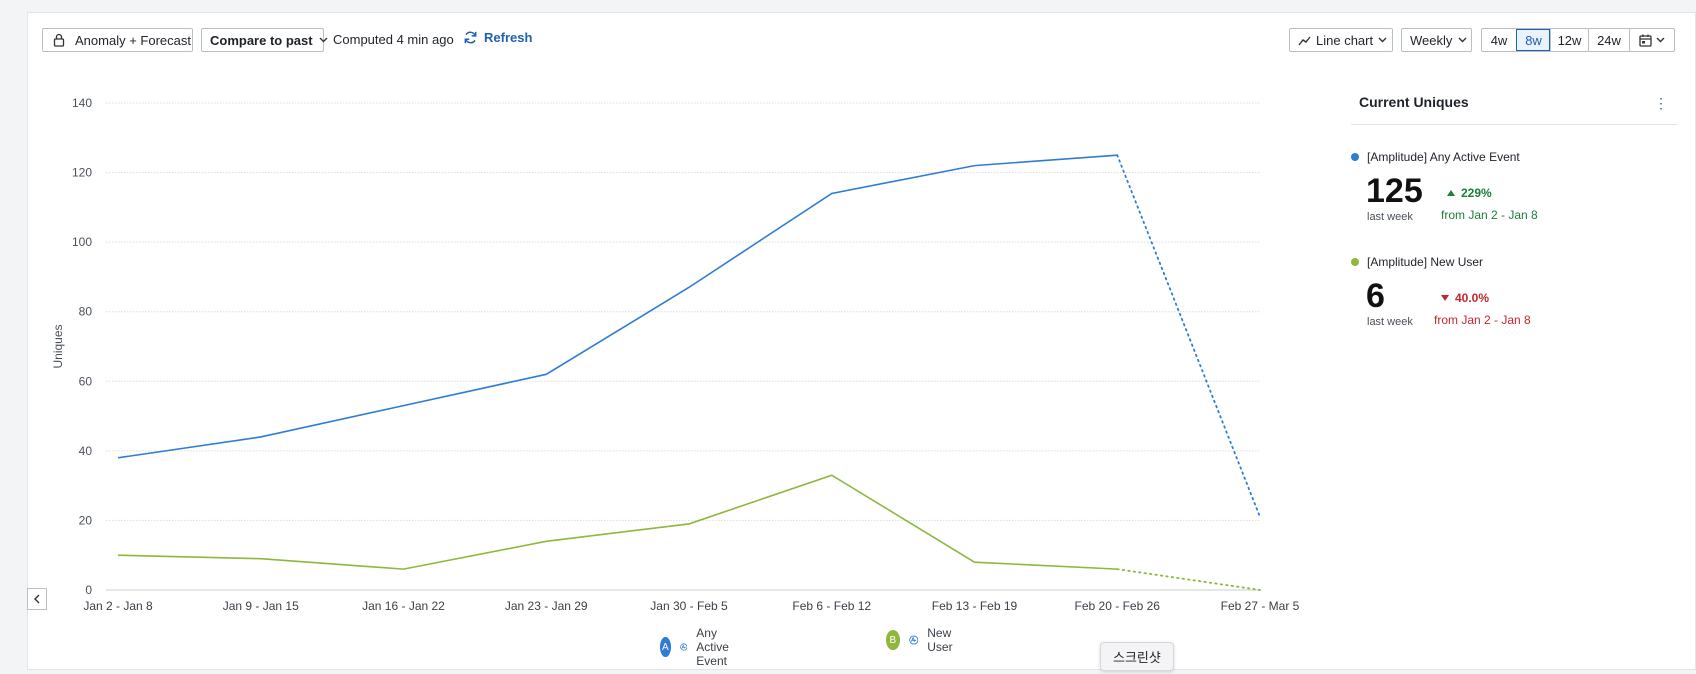 The image size is (1696, 674). What do you see at coordinates (1425, 262) in the screenshot?
I see `metric-b-name: [Amplitude] New User` at bounding box center [1425, 262].